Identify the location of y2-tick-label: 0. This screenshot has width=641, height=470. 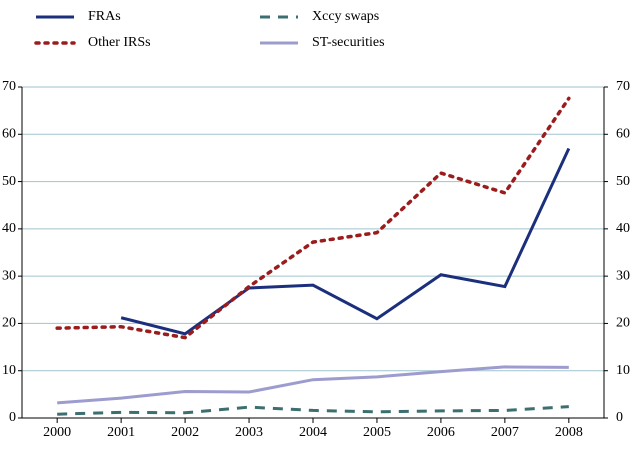
(619, 417).